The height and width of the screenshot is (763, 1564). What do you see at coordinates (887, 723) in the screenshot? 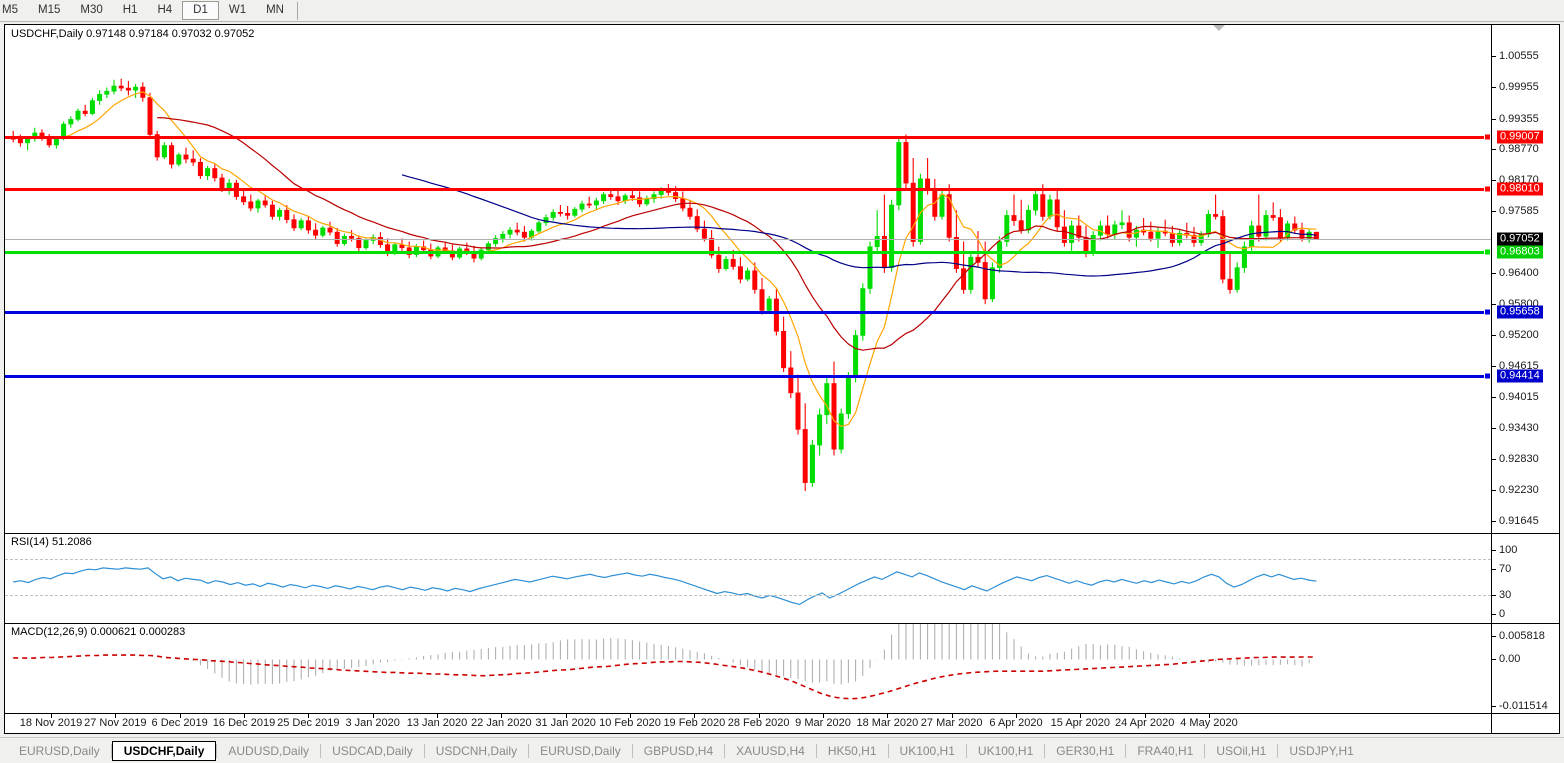
I see `time-axis-label: 18 Mar 2020` at bounding box center [887, 723].